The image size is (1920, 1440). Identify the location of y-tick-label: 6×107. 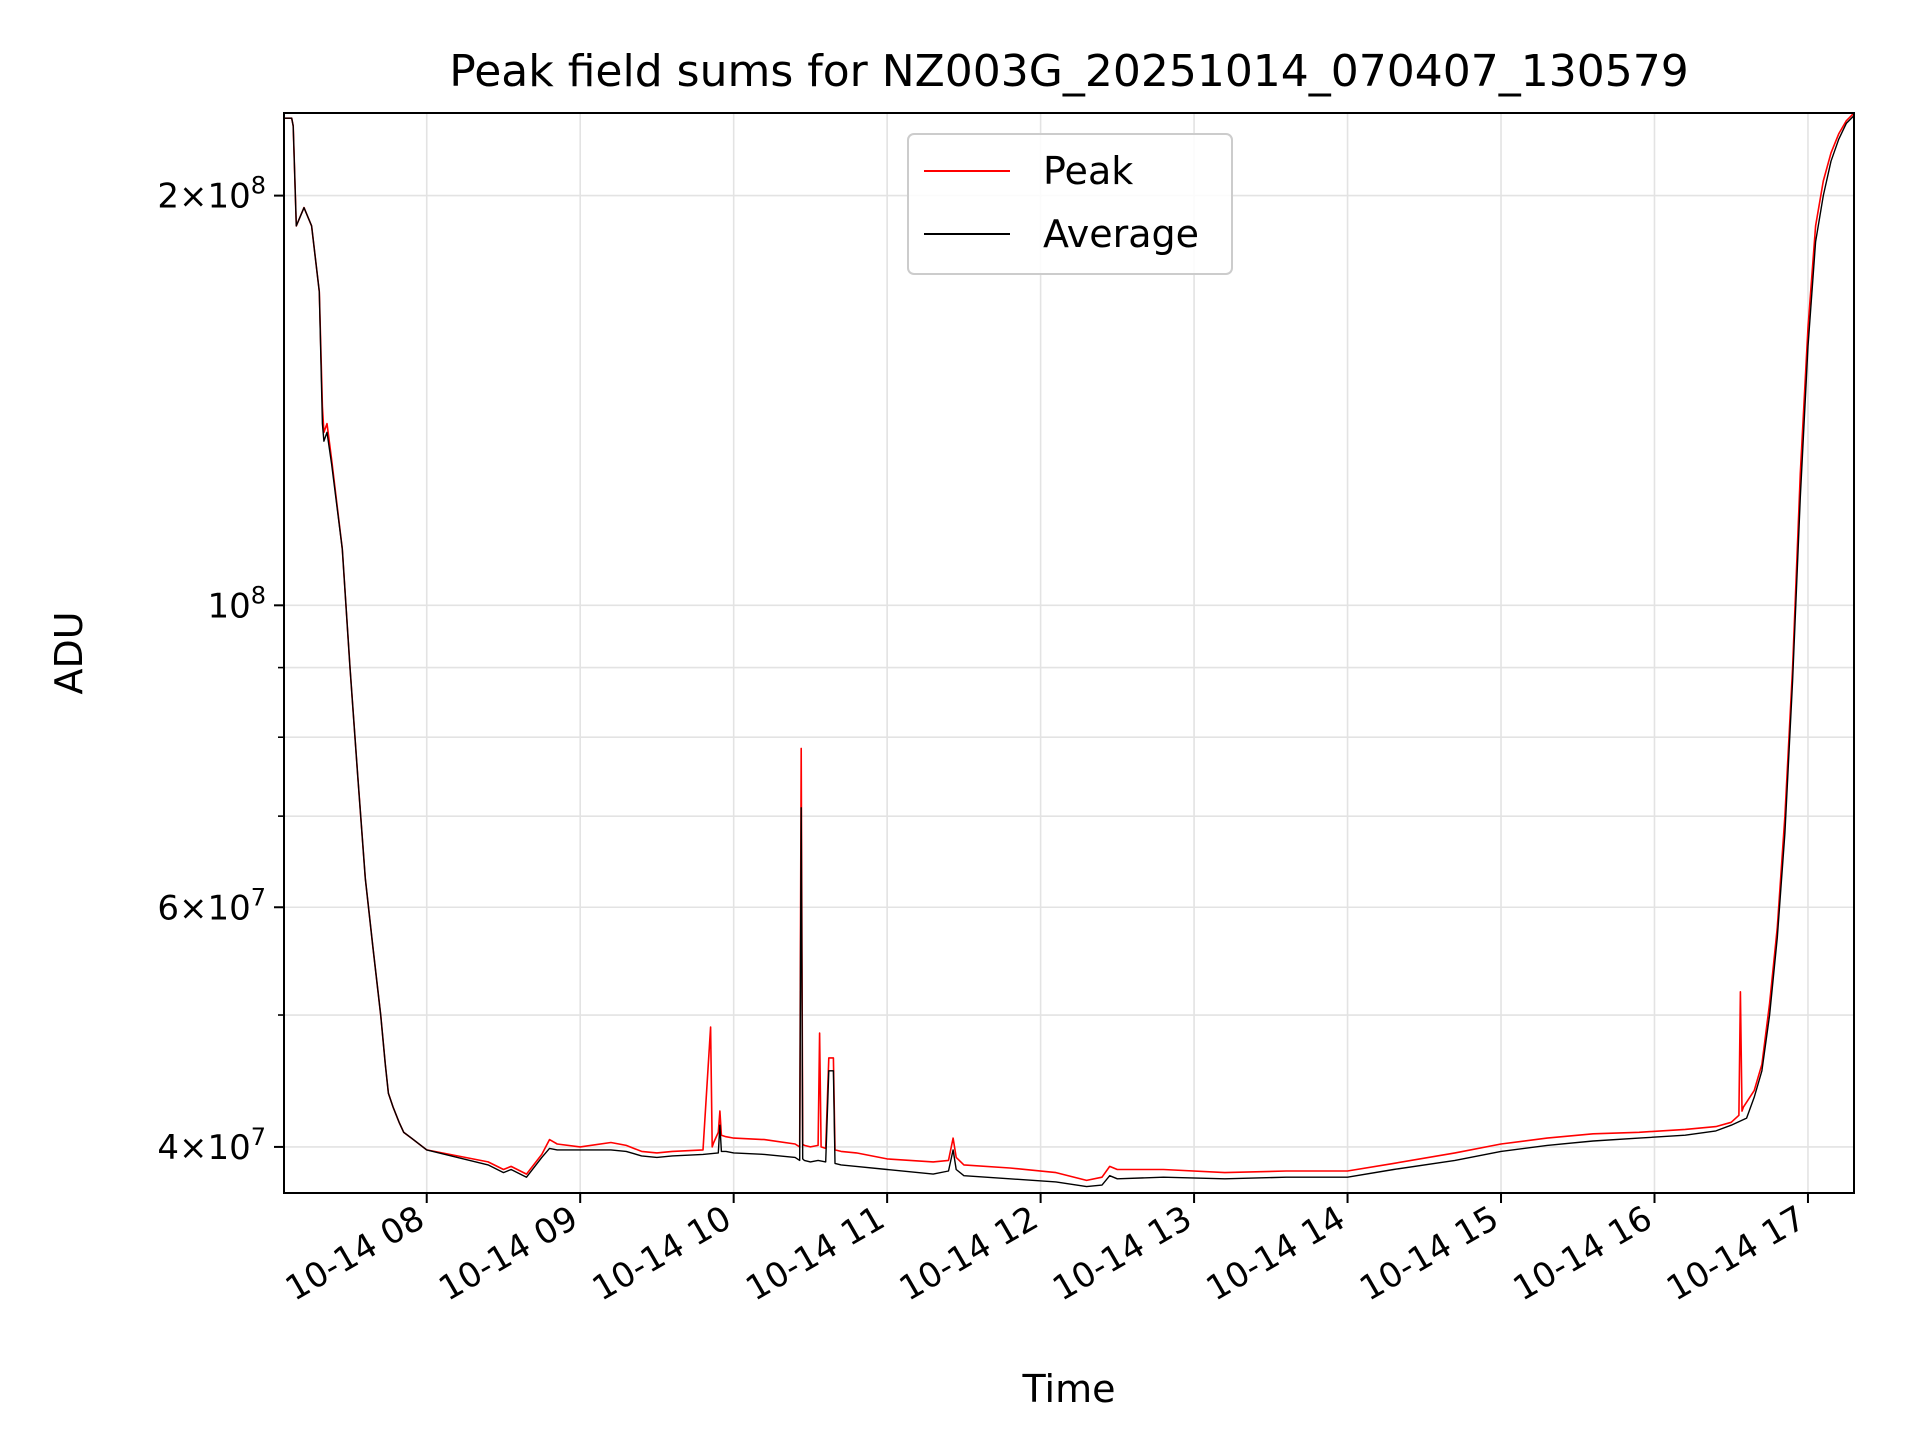
(211, 905).